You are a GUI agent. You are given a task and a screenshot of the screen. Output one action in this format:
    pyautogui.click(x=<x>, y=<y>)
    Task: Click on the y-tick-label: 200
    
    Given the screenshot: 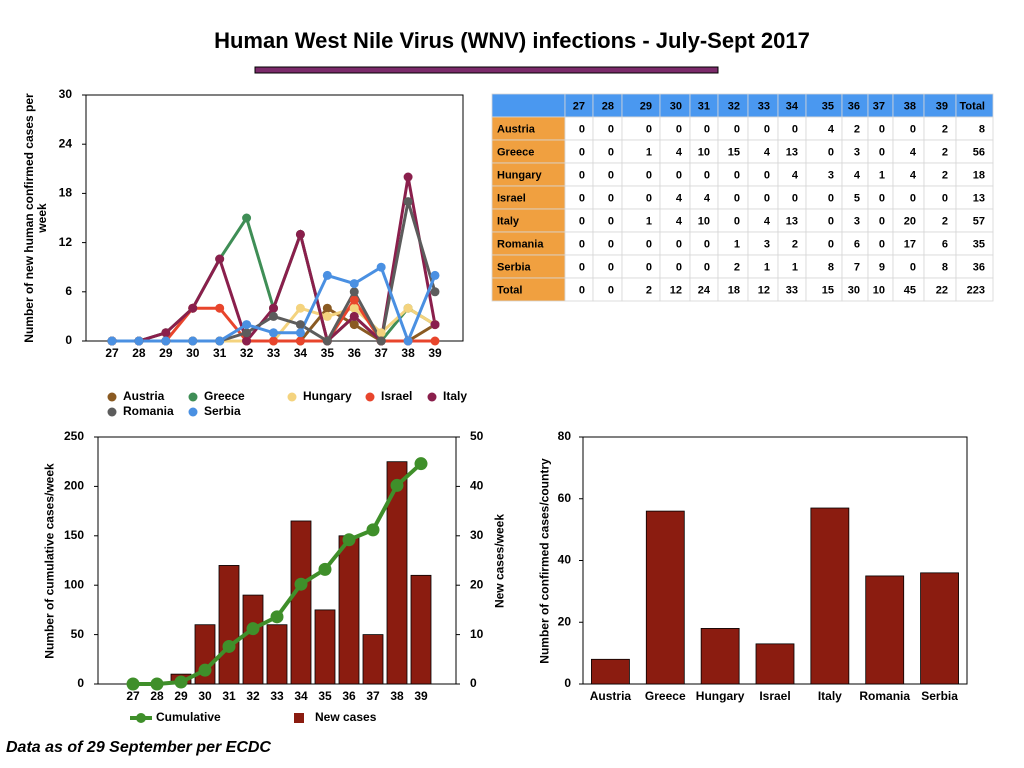 What is the action you would take?
    pyautogui.click(x=74, y=486)
    